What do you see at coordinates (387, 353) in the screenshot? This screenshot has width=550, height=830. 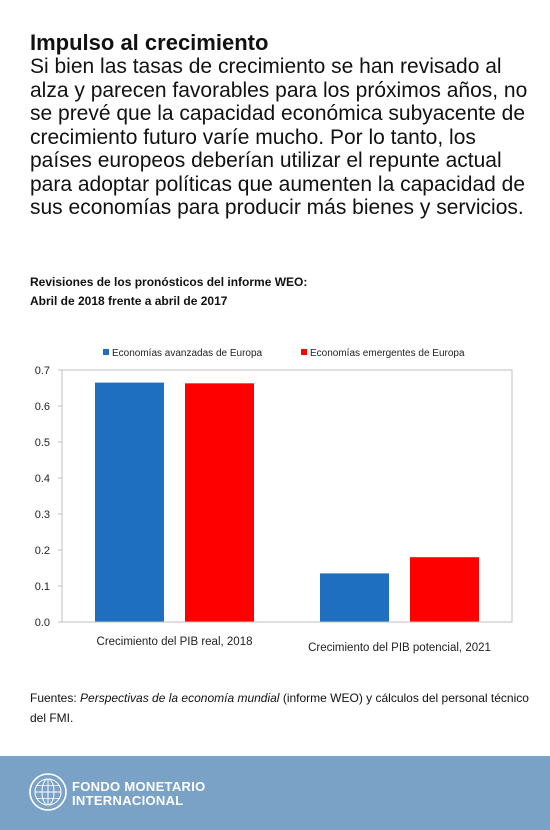 I see `legend-label: Economías emergentes de Europa` at bounding box center [387, 353].